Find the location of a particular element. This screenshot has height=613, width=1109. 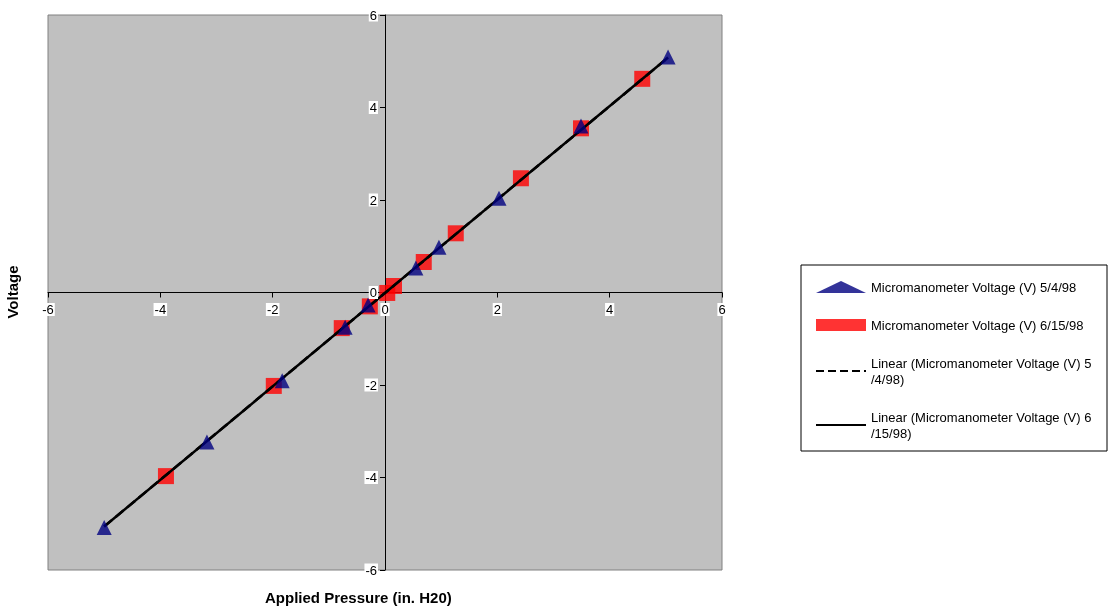

legend-label: Linear (Micromanometer Voltage (V) 5/4/98) is located at coordinates (981, 371).